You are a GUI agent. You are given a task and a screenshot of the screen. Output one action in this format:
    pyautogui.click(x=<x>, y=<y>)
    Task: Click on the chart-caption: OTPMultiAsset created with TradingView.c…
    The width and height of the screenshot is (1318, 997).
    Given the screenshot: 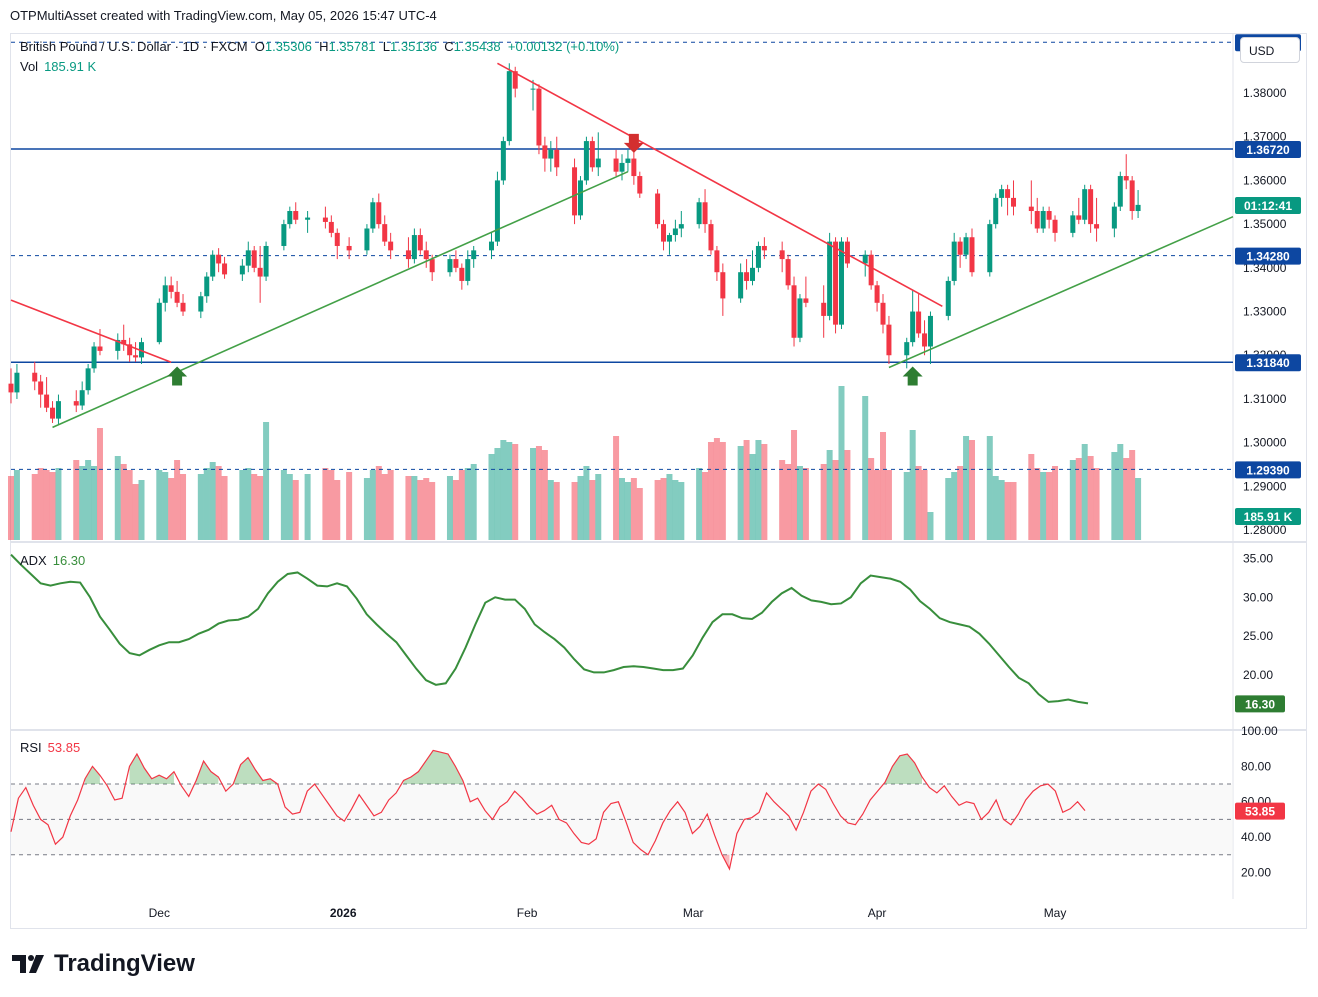 What is the action you would take?
    pyautogui.click(x=223, y=15)
    